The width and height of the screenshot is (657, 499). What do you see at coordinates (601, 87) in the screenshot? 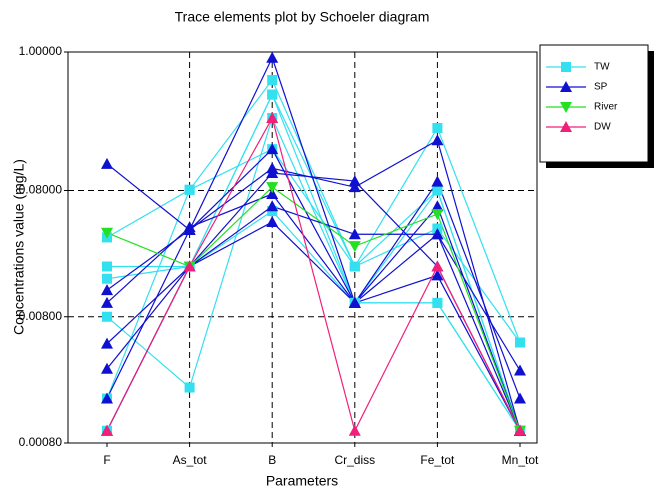
I see `legend-label: SP` at bounding box center [601, 87].